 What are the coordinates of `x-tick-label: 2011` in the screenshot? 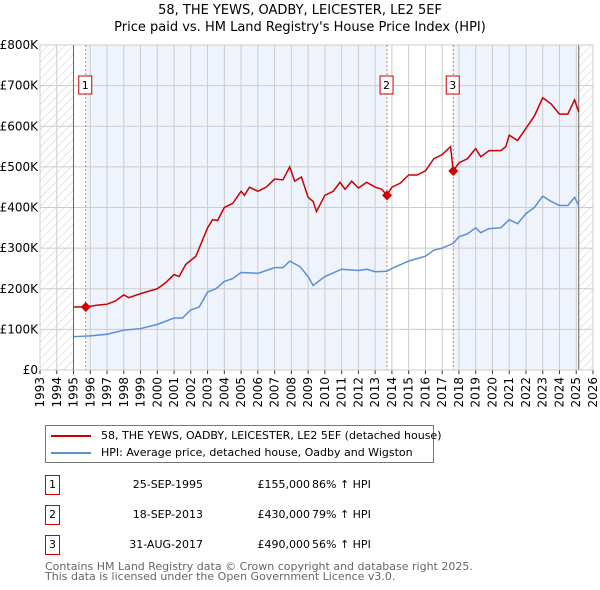 It's located at (342, 392).